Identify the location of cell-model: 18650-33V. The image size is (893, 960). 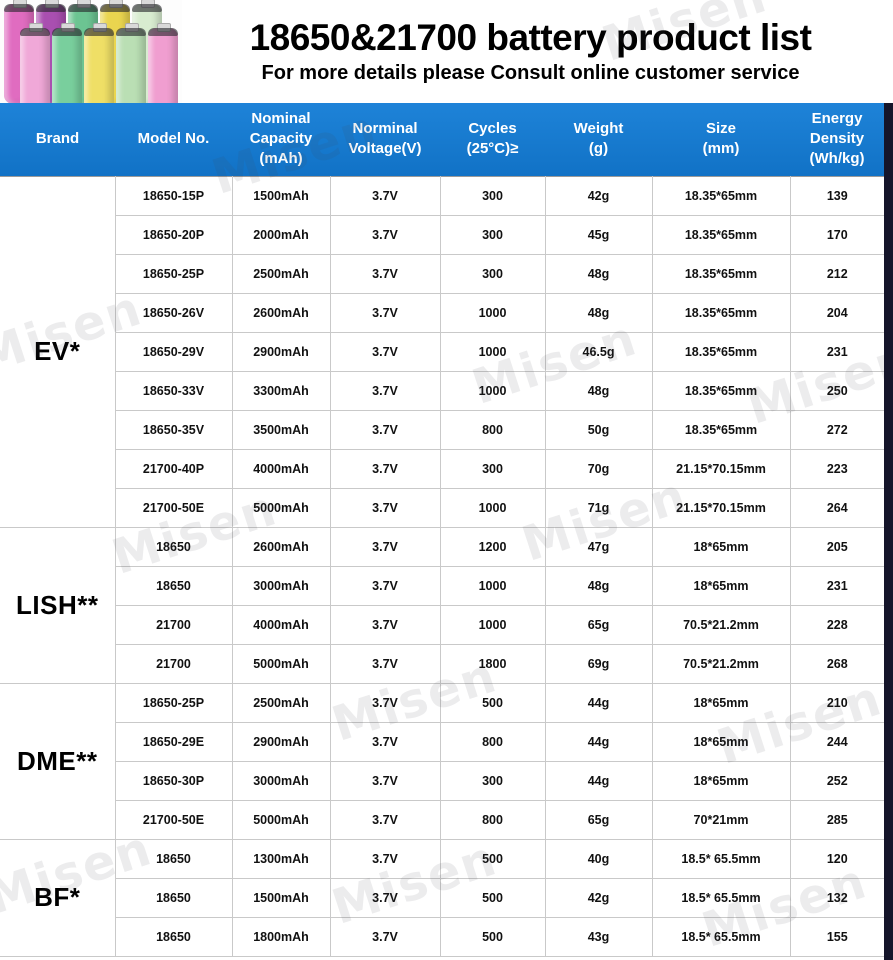
(173, 390).